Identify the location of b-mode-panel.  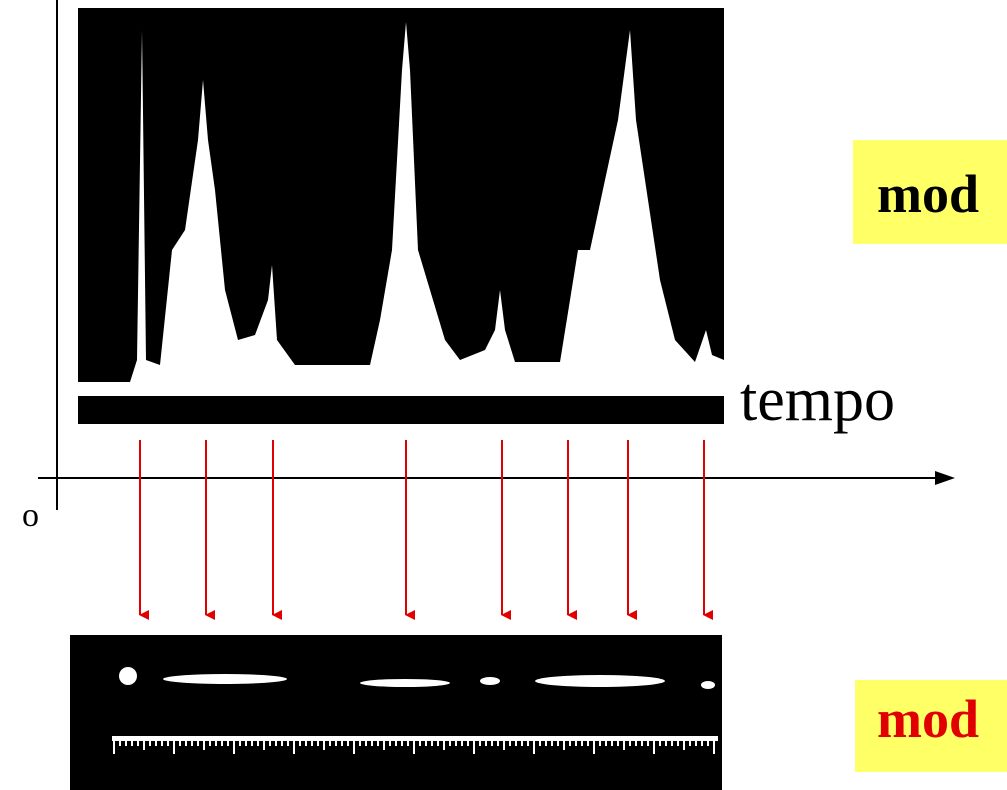
(396, 712).